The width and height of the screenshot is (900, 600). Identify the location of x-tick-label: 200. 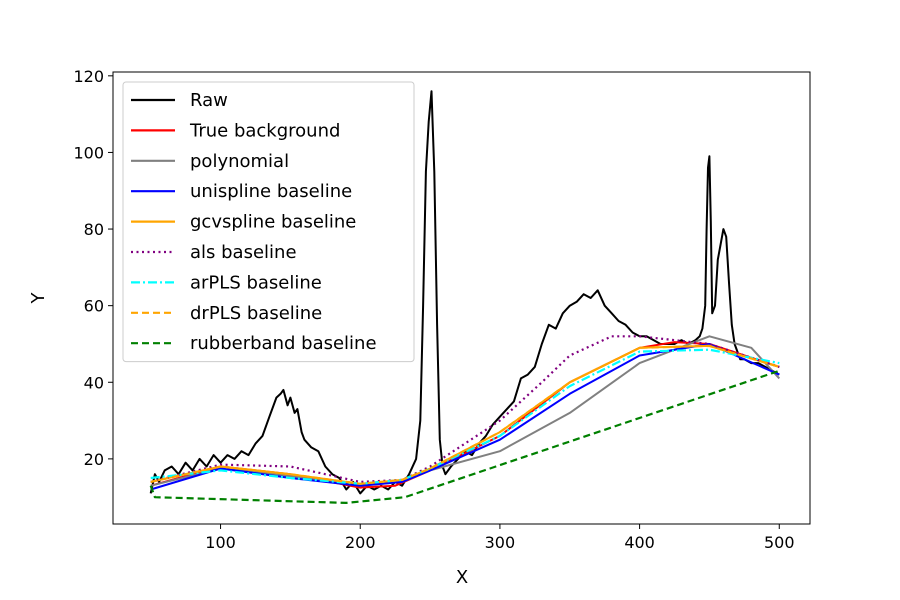
(360, 542).